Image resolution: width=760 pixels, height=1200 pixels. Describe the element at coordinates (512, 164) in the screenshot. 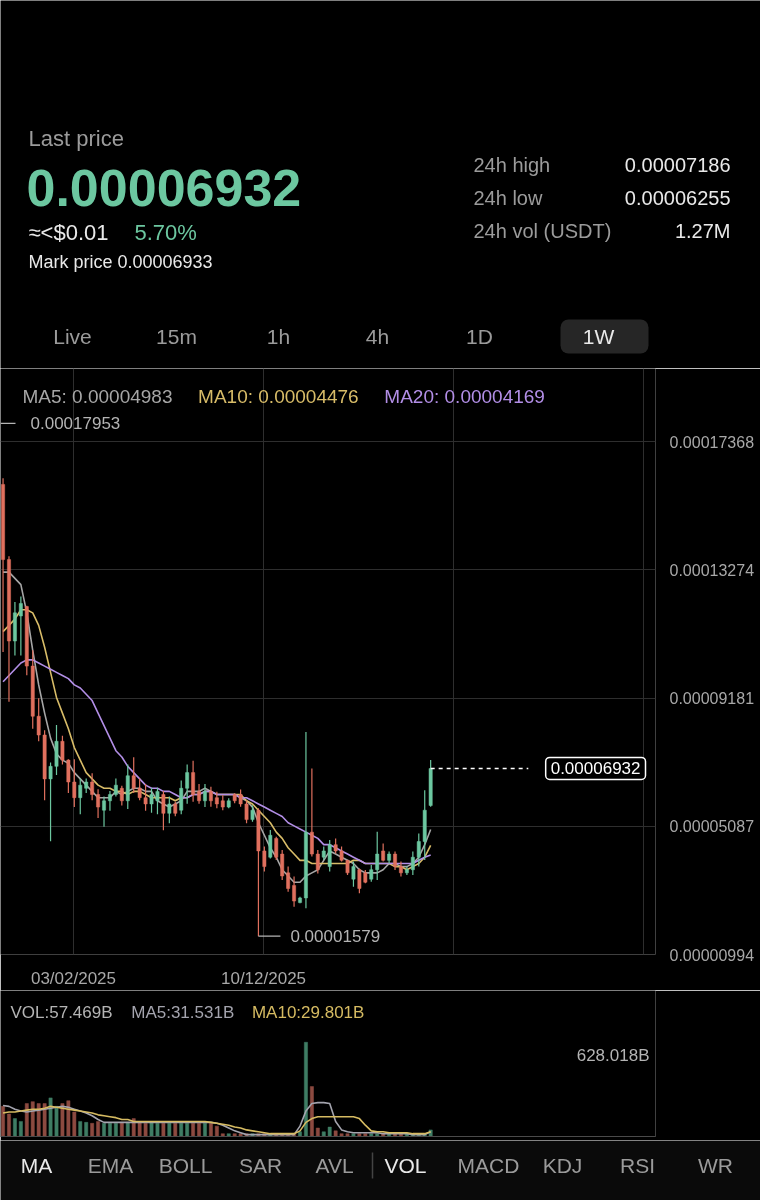

I see `text: 24h high` at that location.